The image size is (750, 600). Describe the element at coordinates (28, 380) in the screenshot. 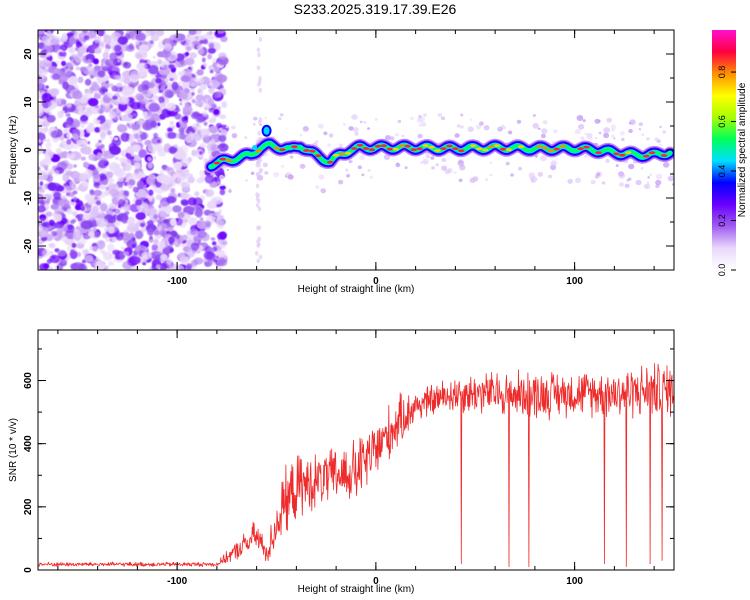

I see `snr-ytick-label: 600` at that location.